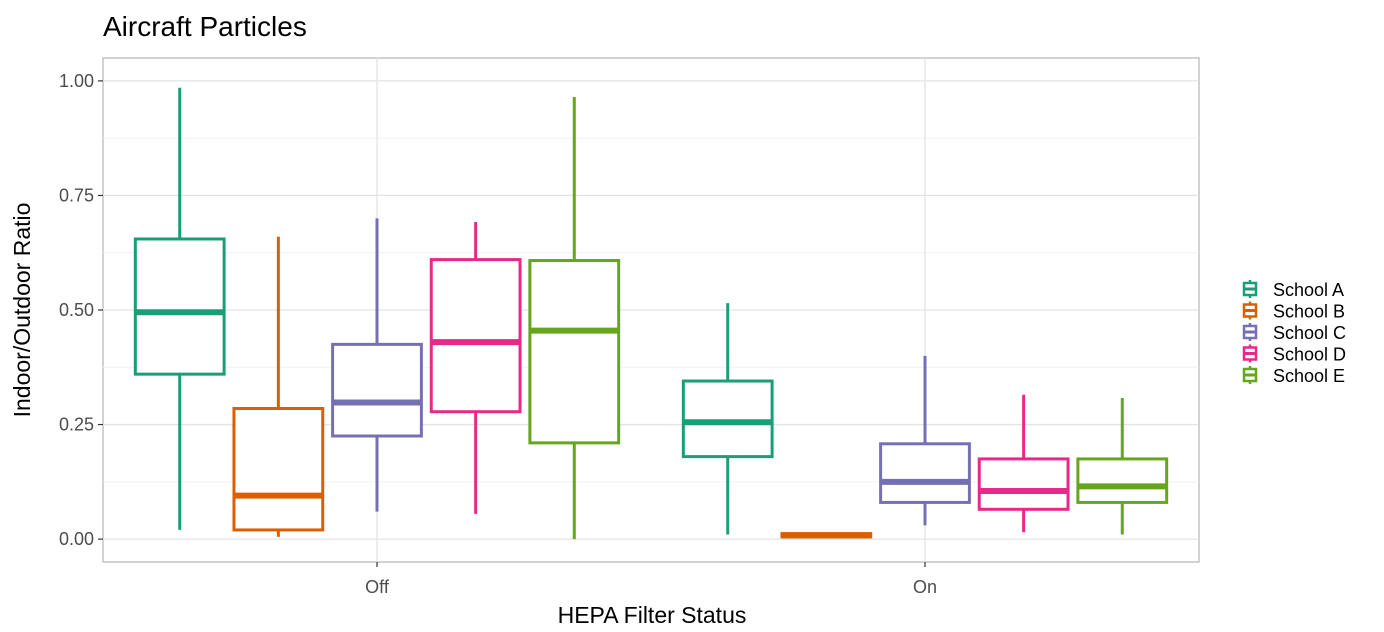 The width and height of the screenshot is (1384, 632). Describe the element at coordinates (205, 26) in the screenshot. I see `chart-title: Aircraft Particles` at that location.